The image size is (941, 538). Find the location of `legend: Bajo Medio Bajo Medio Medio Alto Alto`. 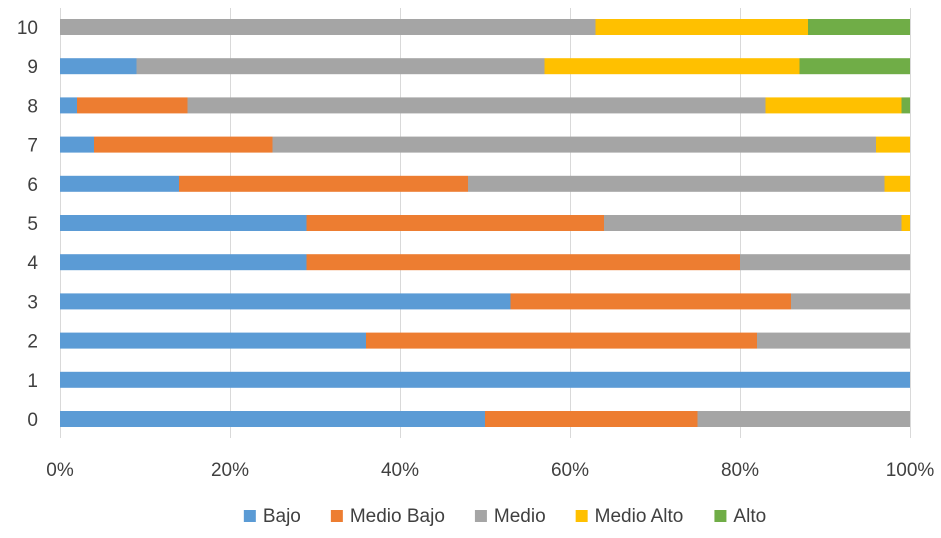

legend: Bajo Medio Bajo Medio Medio Alto Alto is located at coordinates (504, 516).